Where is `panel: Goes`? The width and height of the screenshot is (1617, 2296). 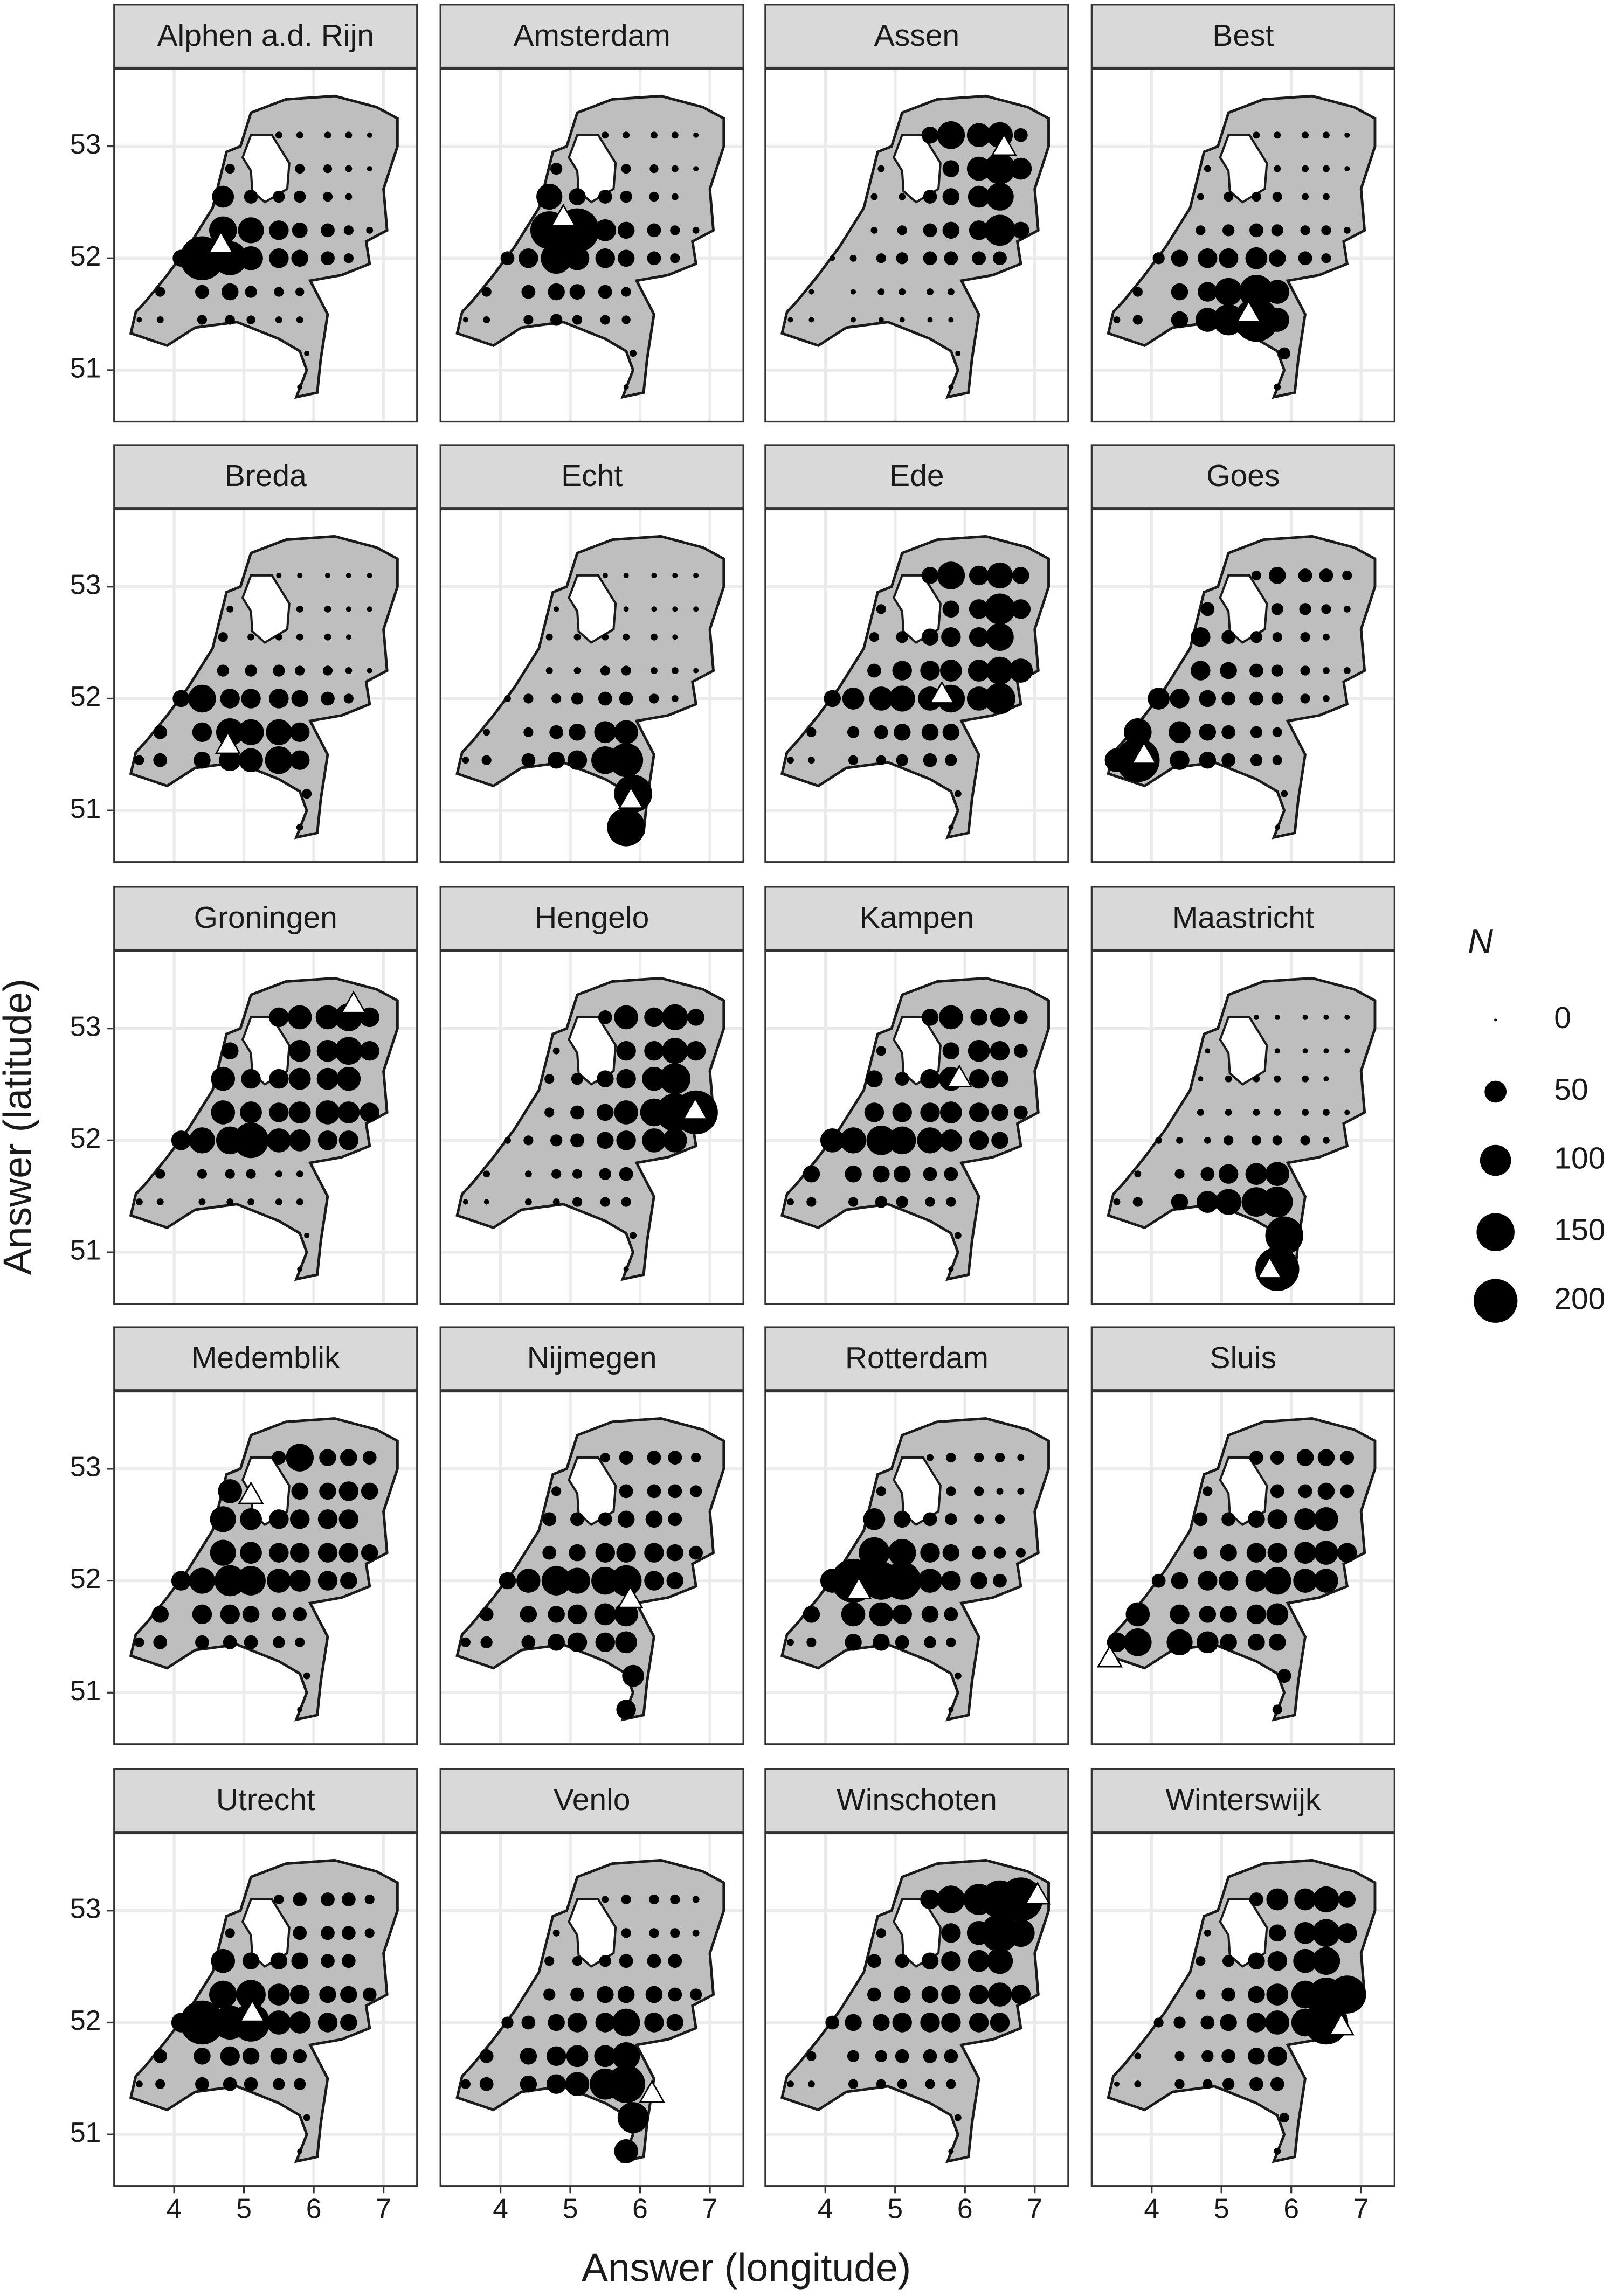
panel: Goes is located at coordinates (1242, 653).